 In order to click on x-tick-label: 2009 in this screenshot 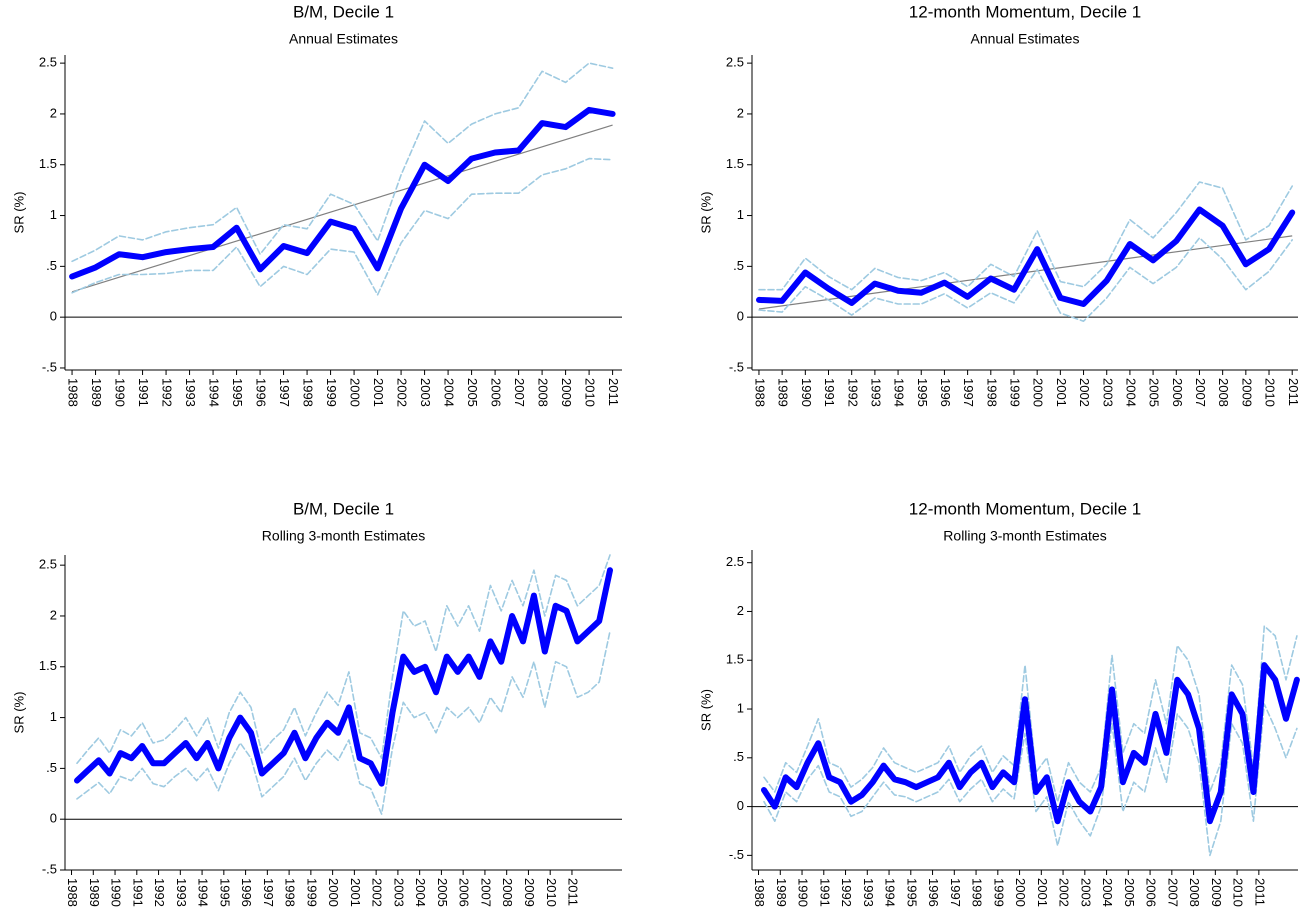, I will do `click(529, 892)`.